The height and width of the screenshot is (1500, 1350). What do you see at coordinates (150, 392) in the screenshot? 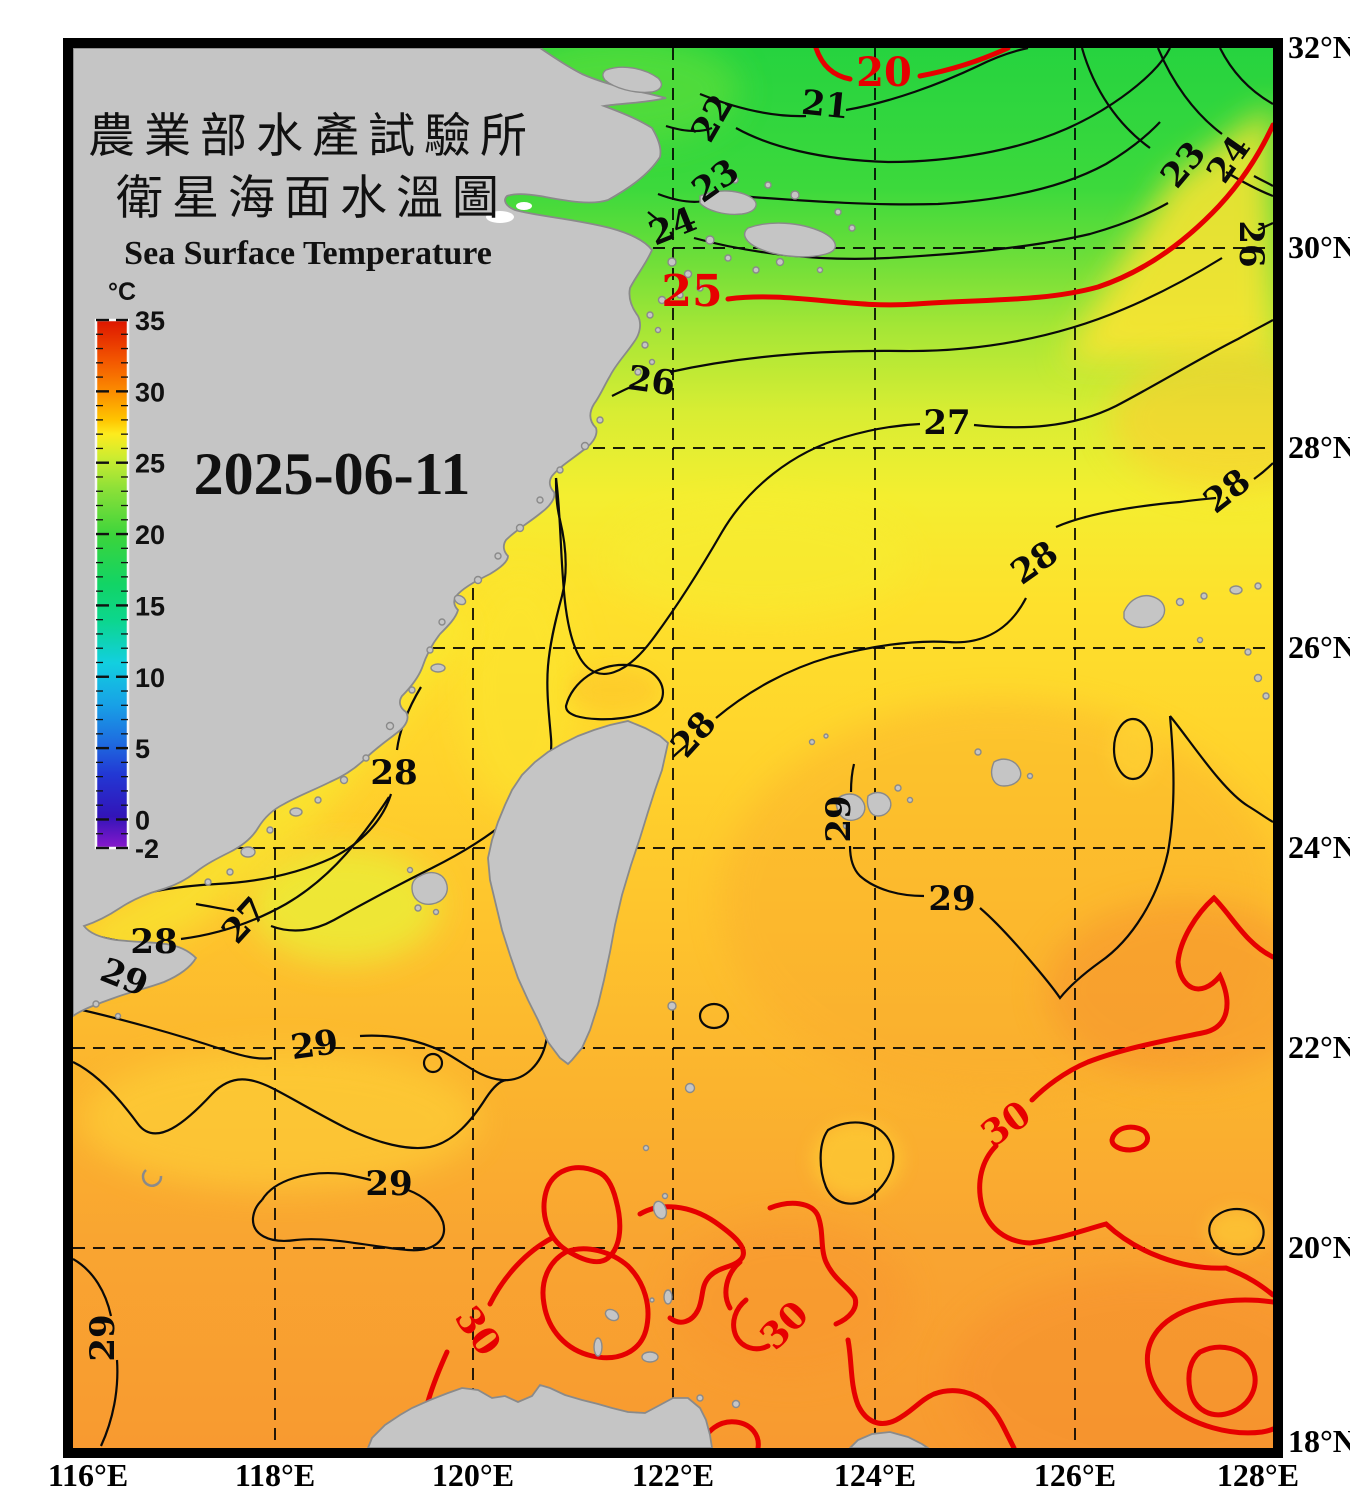
I see `colorbar-tick-label: 30` at bounding box center [150, 392].